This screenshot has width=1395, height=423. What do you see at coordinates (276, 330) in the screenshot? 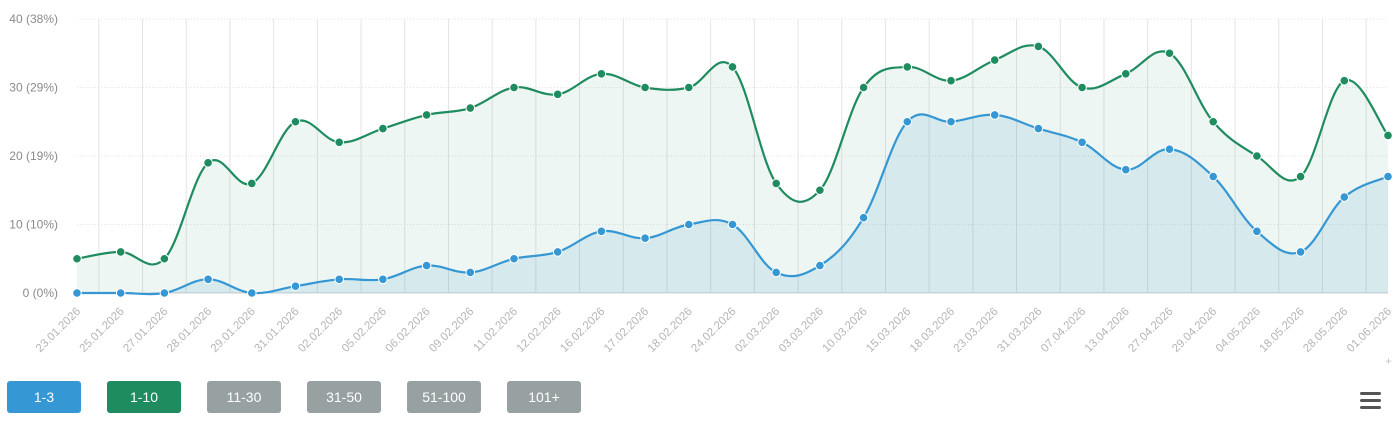
I see `x-tick-label: 31.01.2026` at bounding box center [276, 330].